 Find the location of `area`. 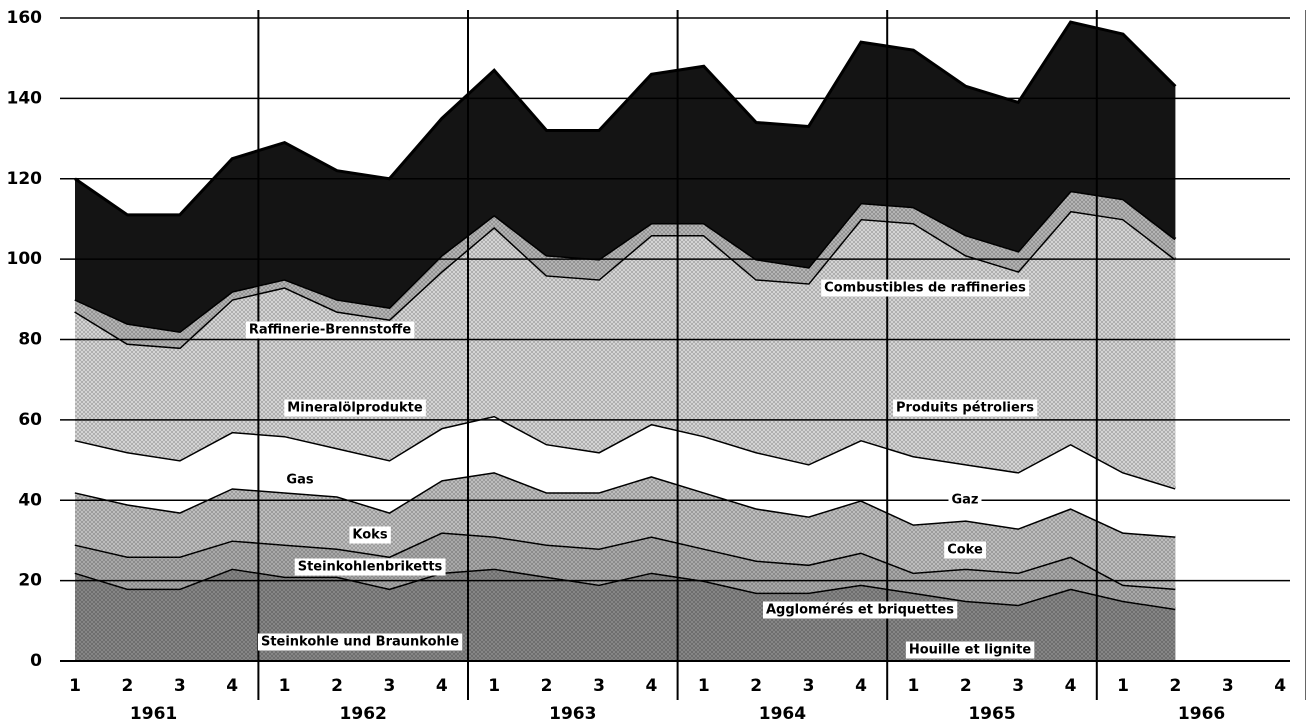

area is located at coordinates (625, 476).